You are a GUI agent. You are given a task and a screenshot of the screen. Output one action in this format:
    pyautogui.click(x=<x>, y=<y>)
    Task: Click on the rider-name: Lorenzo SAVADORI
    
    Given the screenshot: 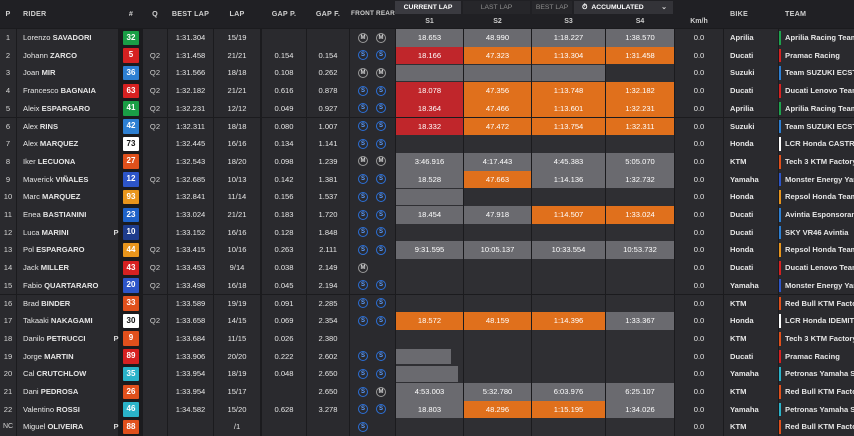 What is the action you would take?
    pyautogui.click(x=67, y=38)
    